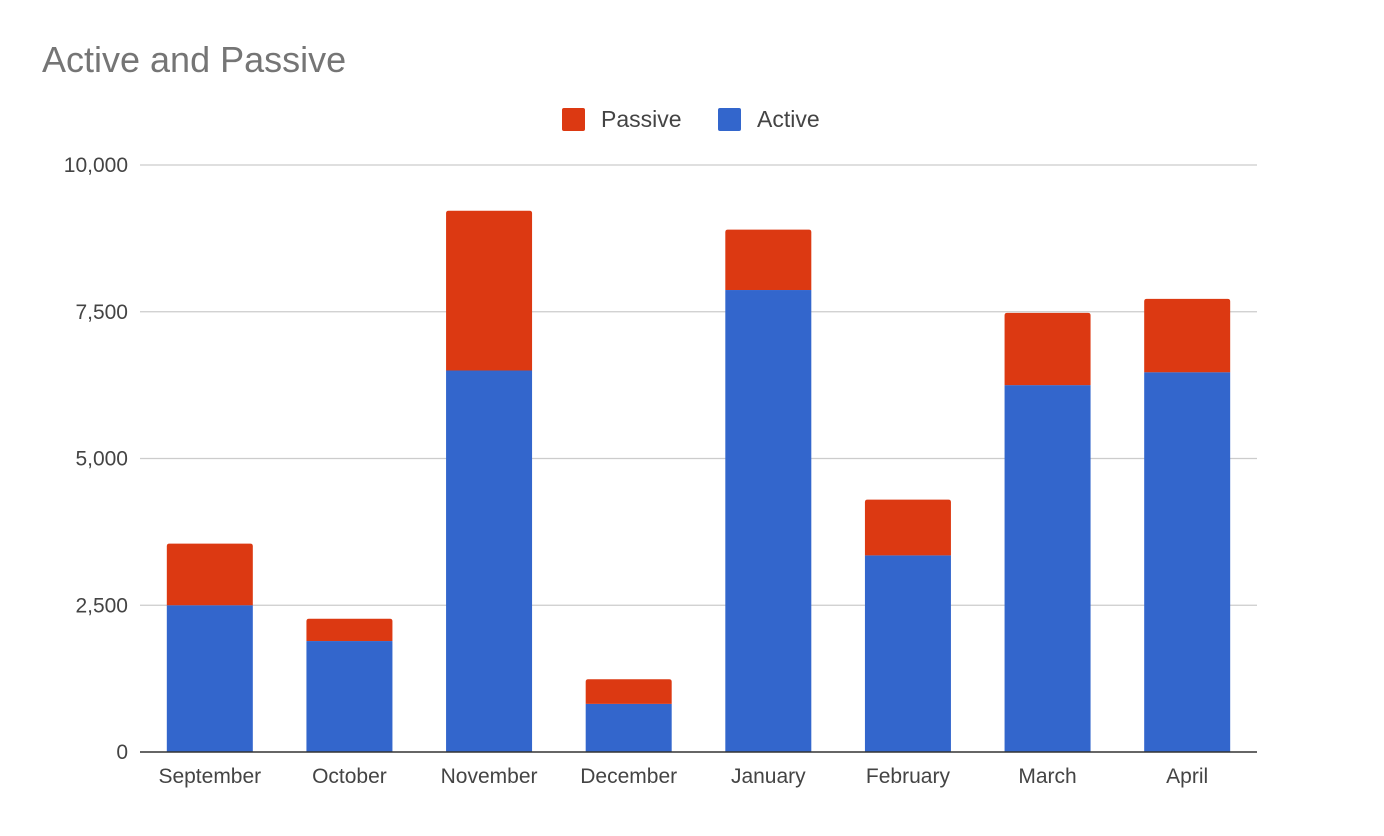 The image size is (1384, 836). I want to click on chart-title: Active and Passive, so click(194, 59).